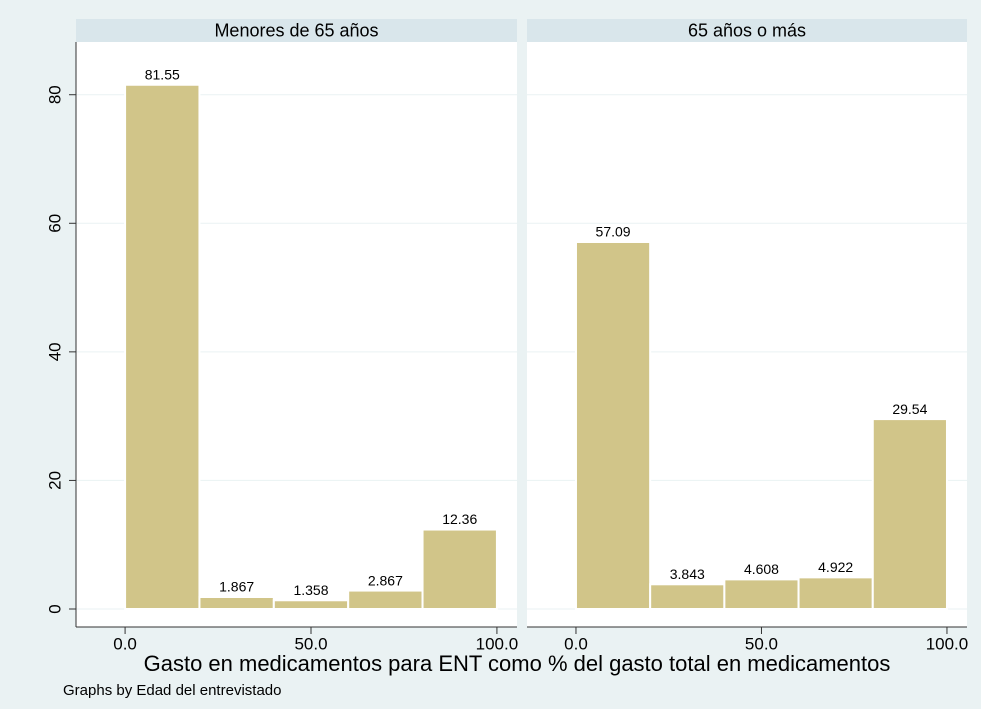 The image size is (981, 709). I want to click on value-label: 3.843, so click(687, 574).